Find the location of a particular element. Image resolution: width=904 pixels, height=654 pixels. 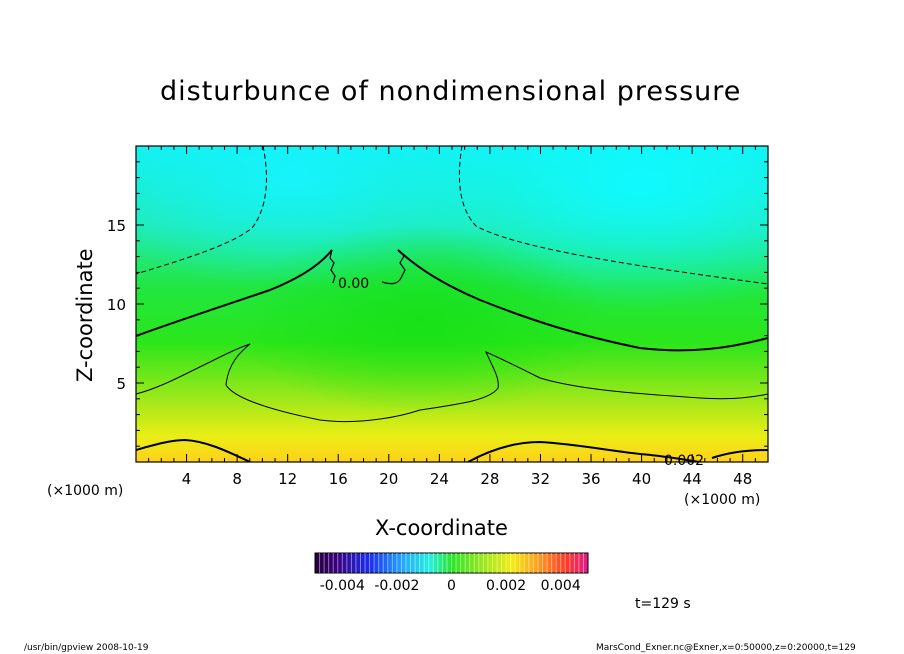

x-tick-label: 4 is located at coordinates (187, 479).